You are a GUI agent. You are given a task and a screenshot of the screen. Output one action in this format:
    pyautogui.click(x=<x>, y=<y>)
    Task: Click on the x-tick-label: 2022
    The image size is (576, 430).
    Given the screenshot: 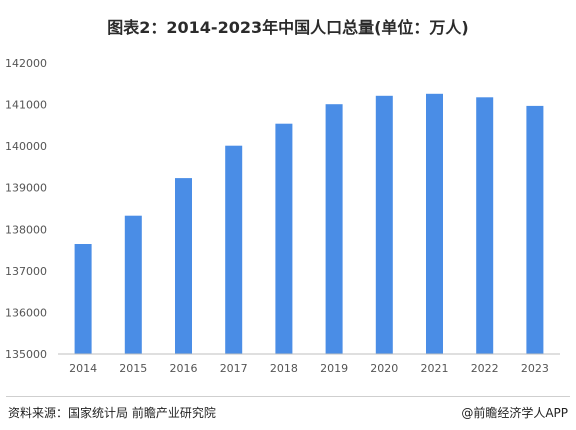 What is the action you would take?
    pyautogui.click(x=485, y=368)
    